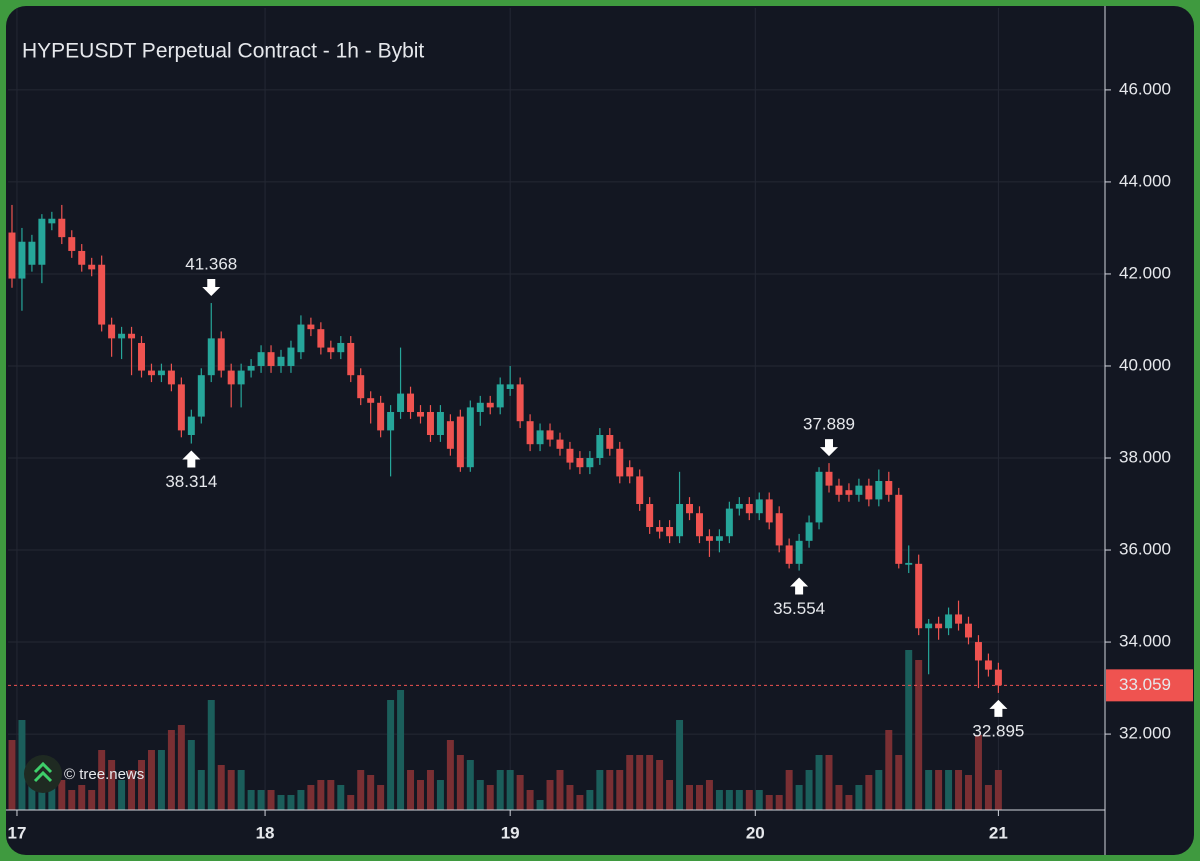 The height and width of the screenshot is (861, 1200). I want to click on x-tick-label: 19, so click(510, 832).